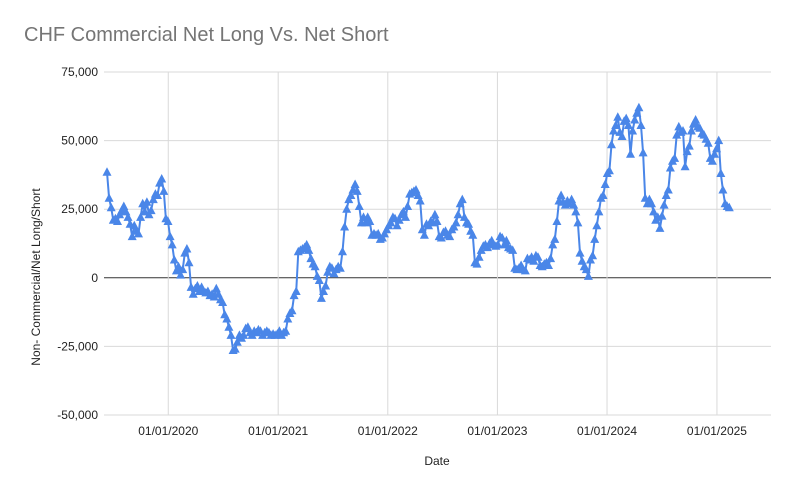  I want to click on y-tick-label: 75,000, so click(79, 72).